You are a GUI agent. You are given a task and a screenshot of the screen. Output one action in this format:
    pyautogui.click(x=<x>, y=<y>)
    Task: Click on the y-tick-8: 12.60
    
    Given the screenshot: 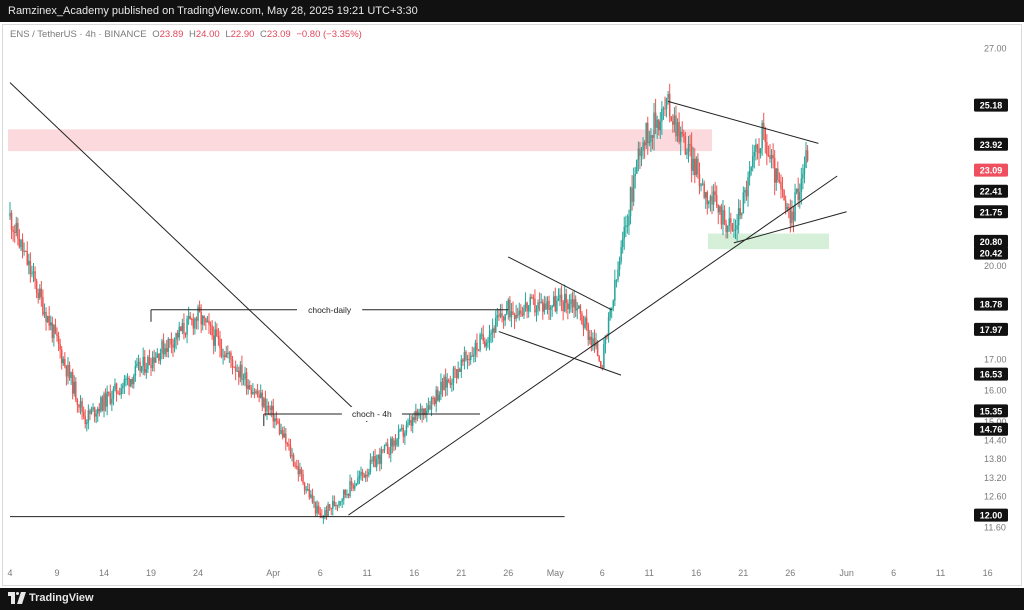 What is the action you would take?
    pyautogui.click(x=995, y=496)
    